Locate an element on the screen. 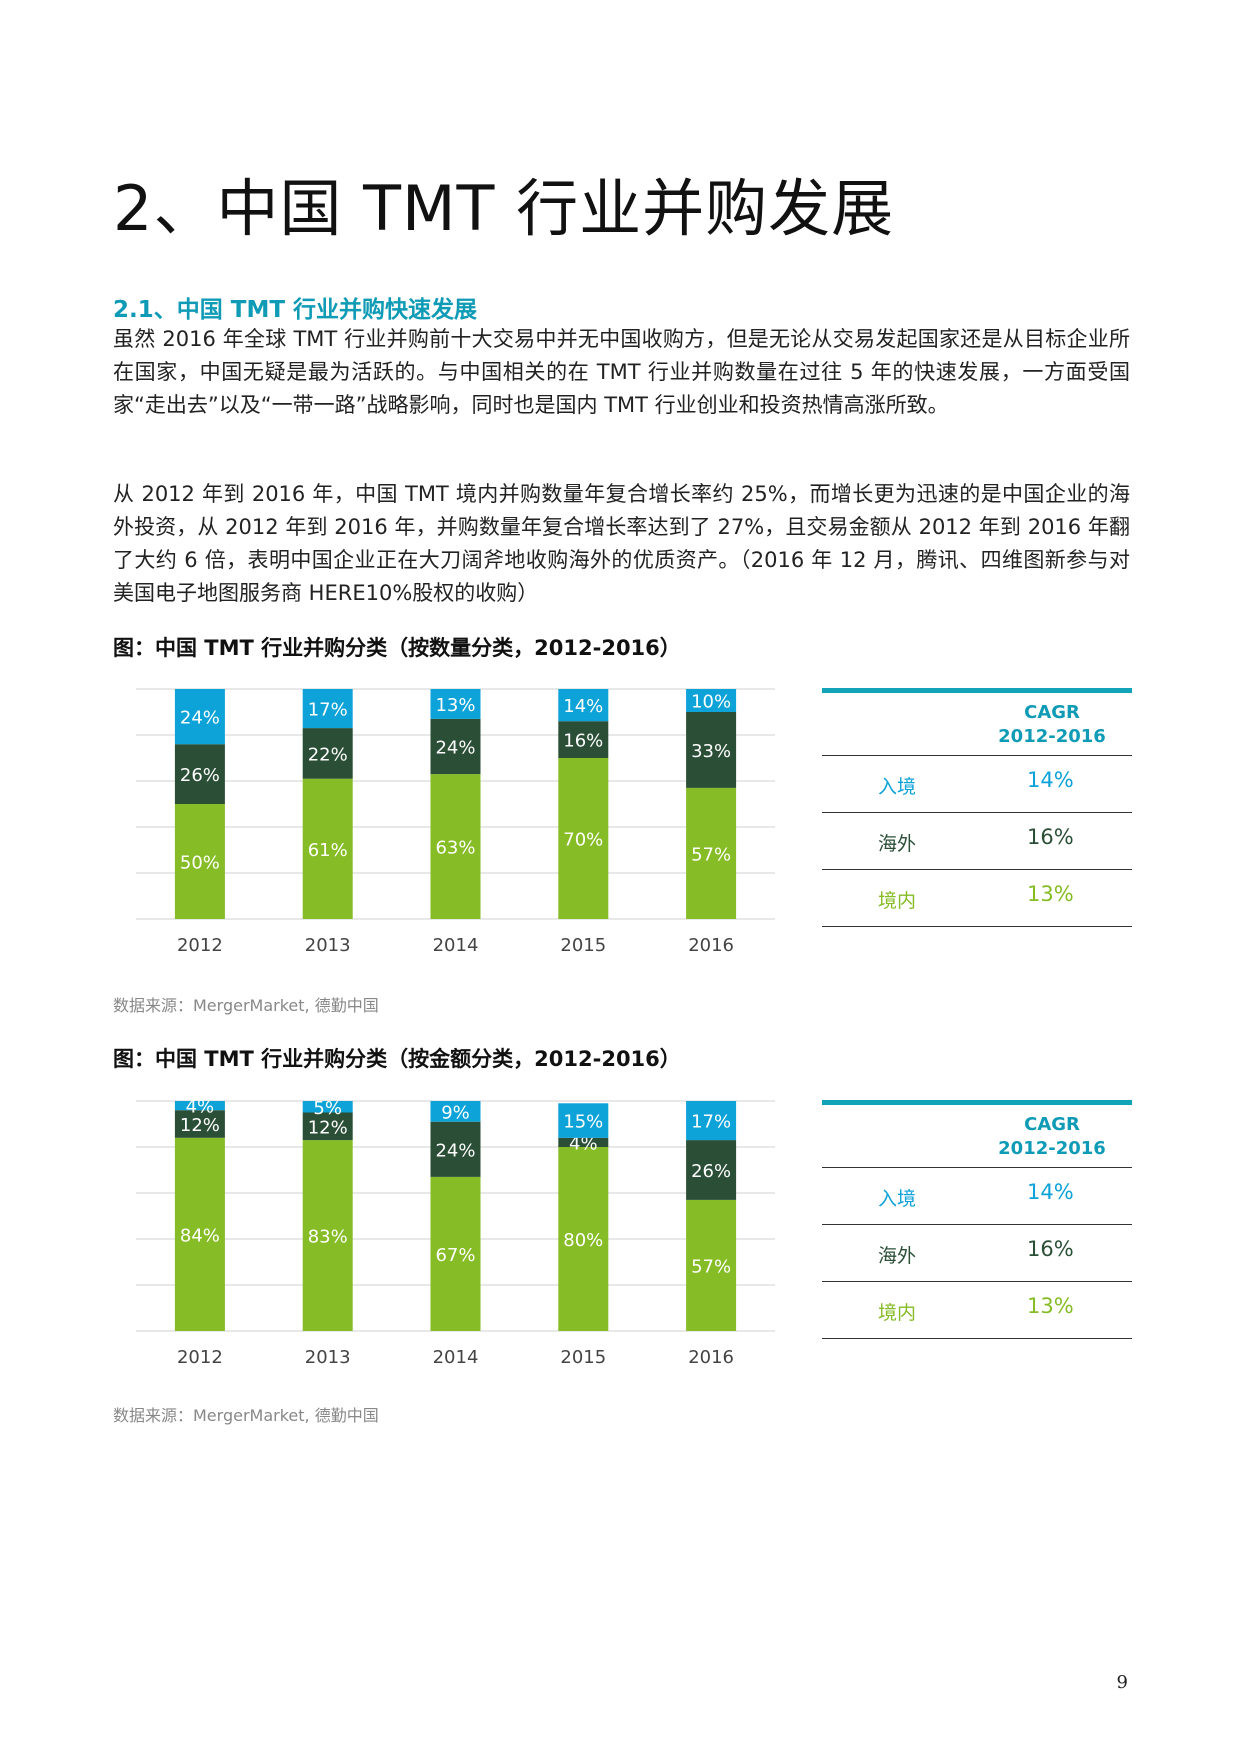 This screenshot has width=1240, height=1754. data-label: 67% is located at coordinates (455, 1255).